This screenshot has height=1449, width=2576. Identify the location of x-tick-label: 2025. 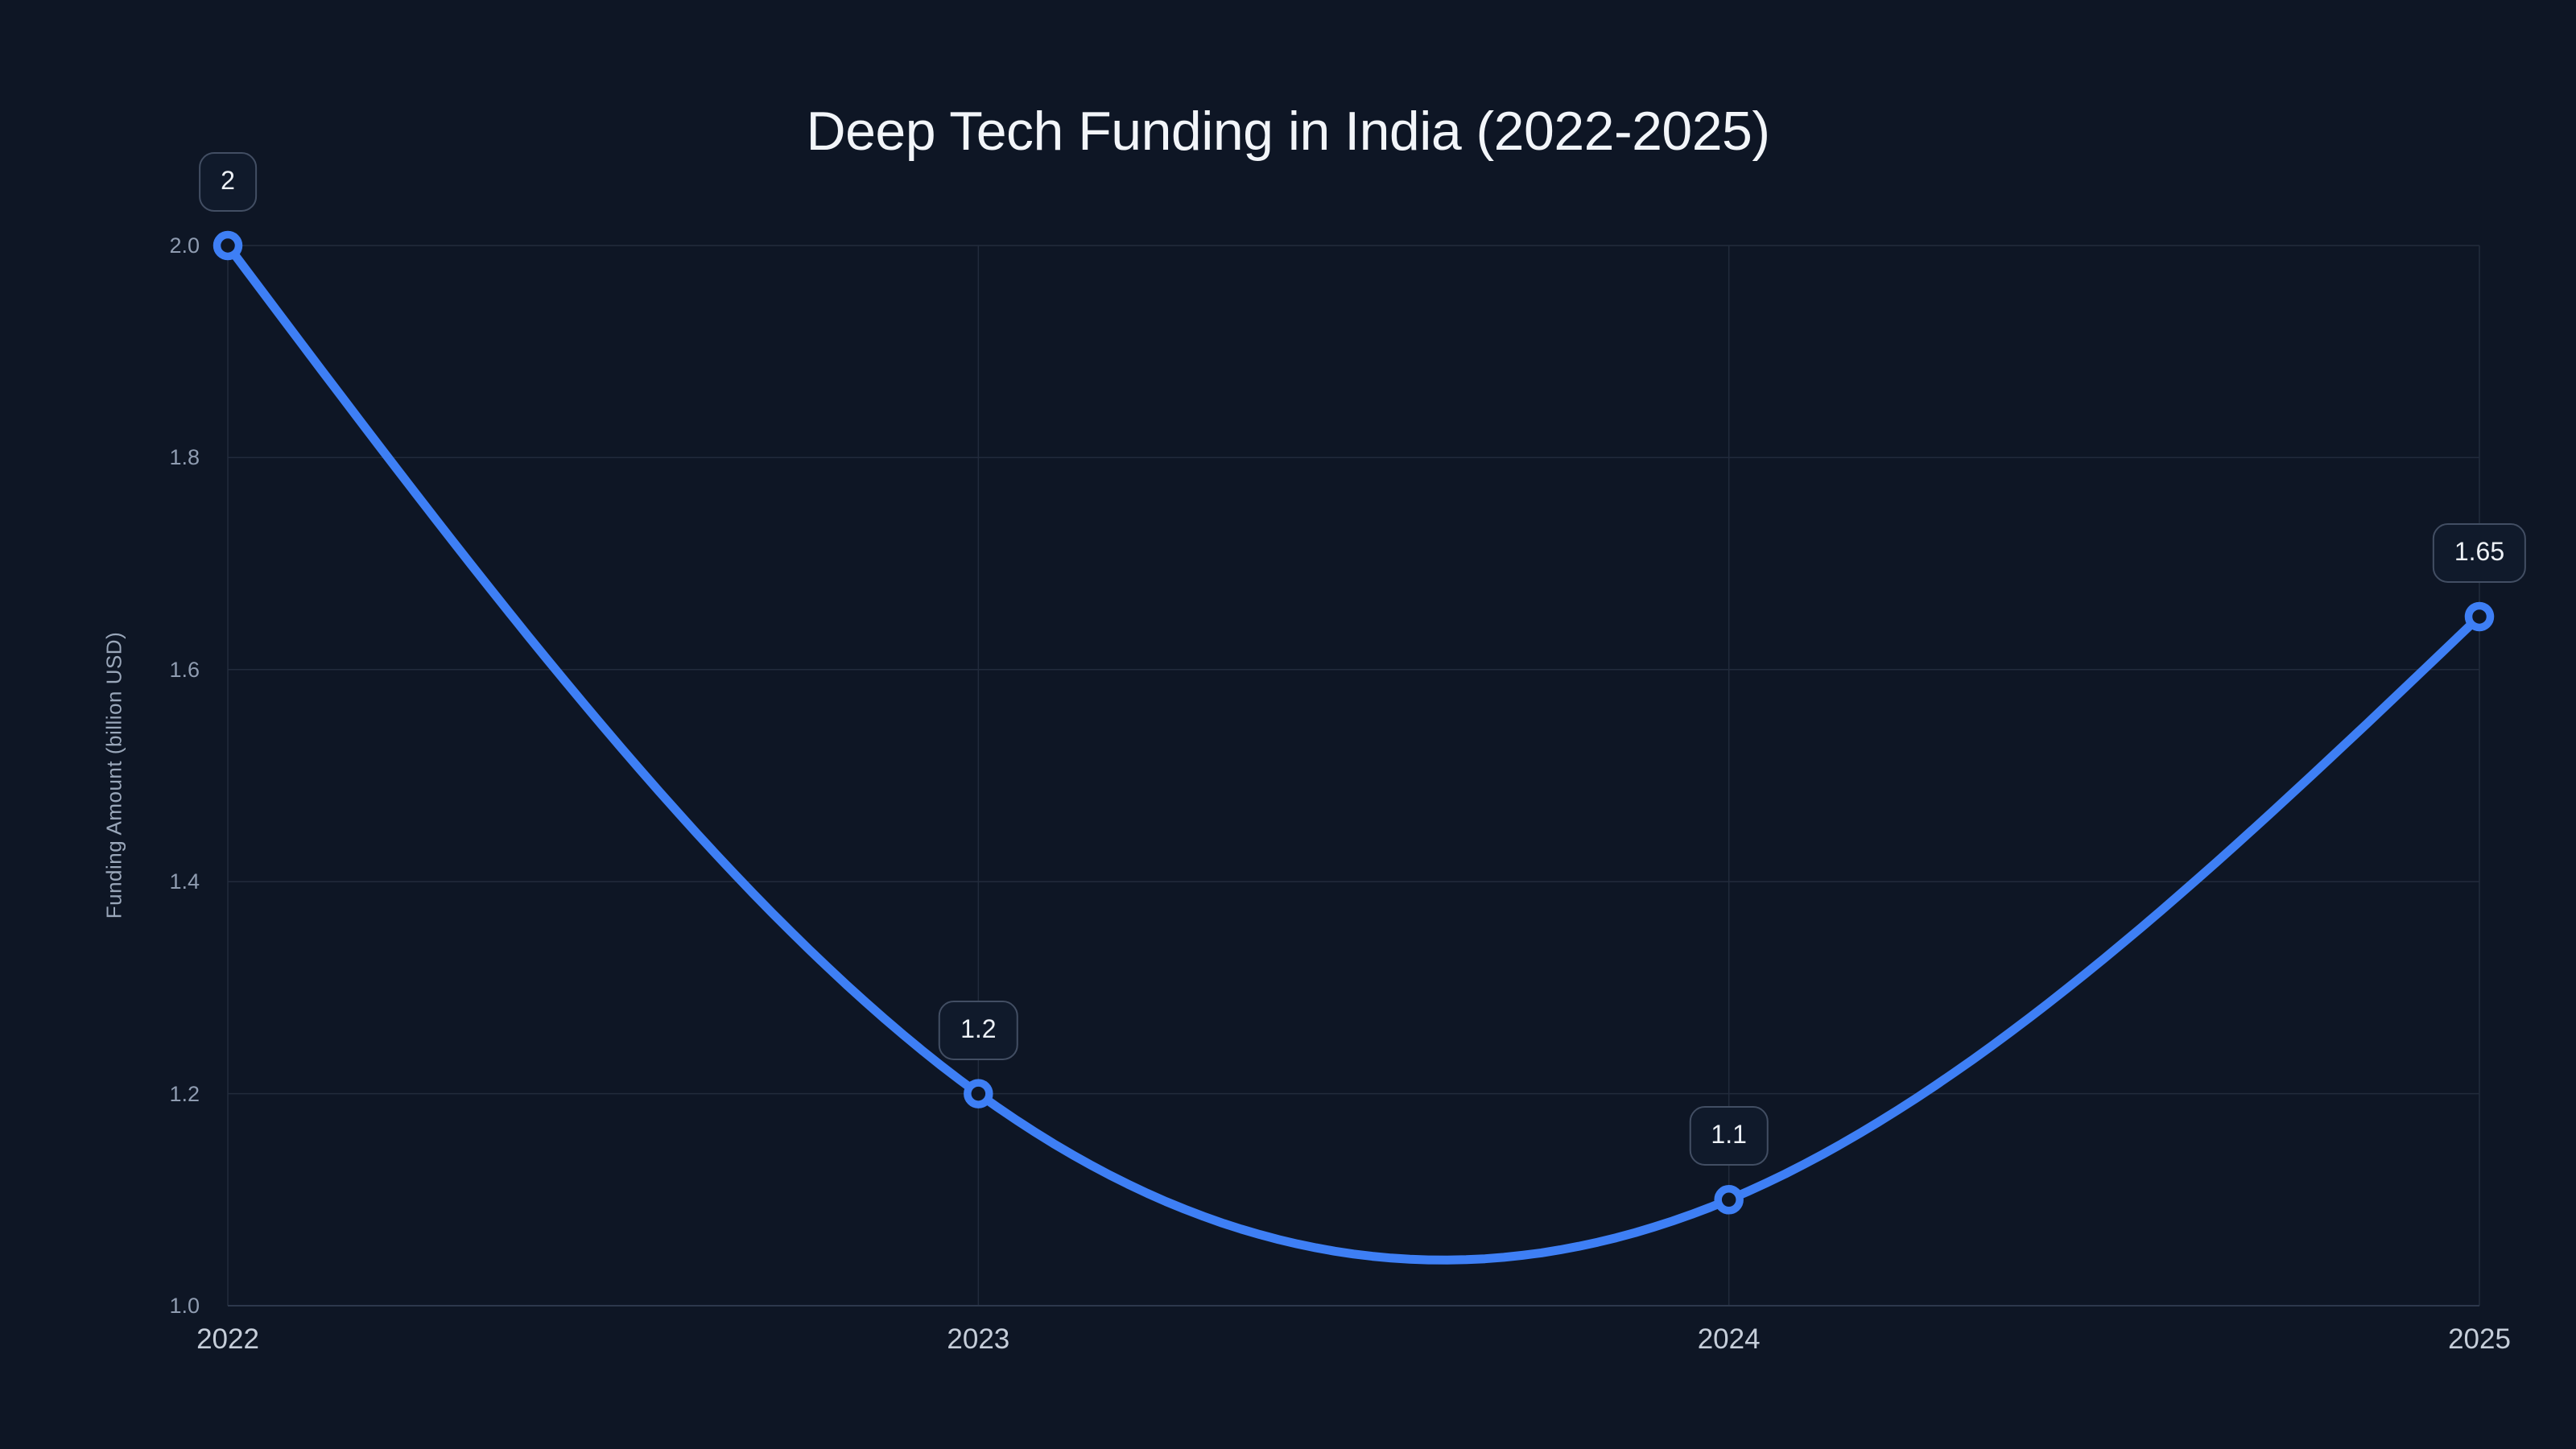
(2479, 1339).